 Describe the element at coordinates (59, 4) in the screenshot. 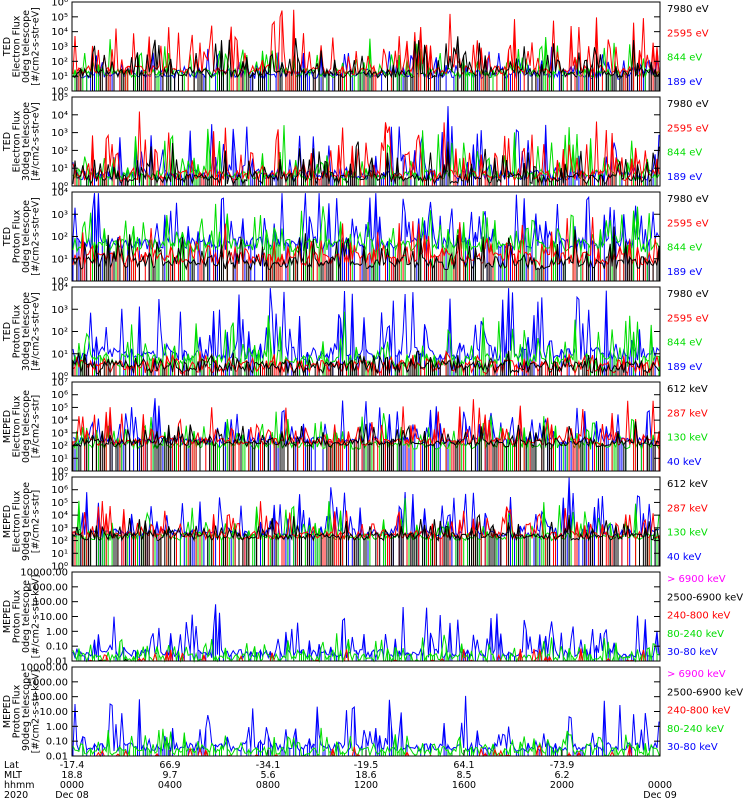

I see `y-tick-label: 10⁶` at that location.